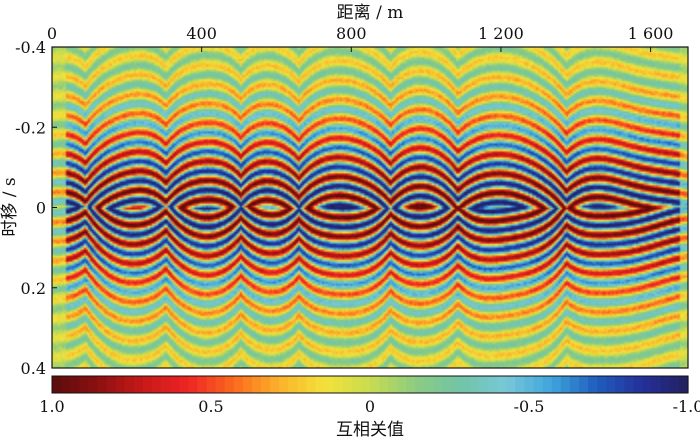  I want to click on x-tick-label: 1 600, so click(651, 33).